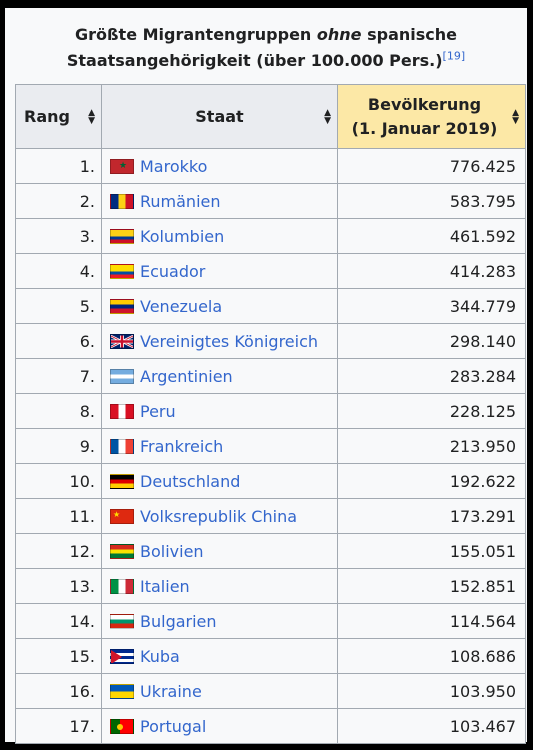 Image resolution: width=533 pixels, height=750 pixels. What do you see at coordinates (431, 446) in the screenshot?
I see `population-cell: 213.950` at bounding box center [431, 446].